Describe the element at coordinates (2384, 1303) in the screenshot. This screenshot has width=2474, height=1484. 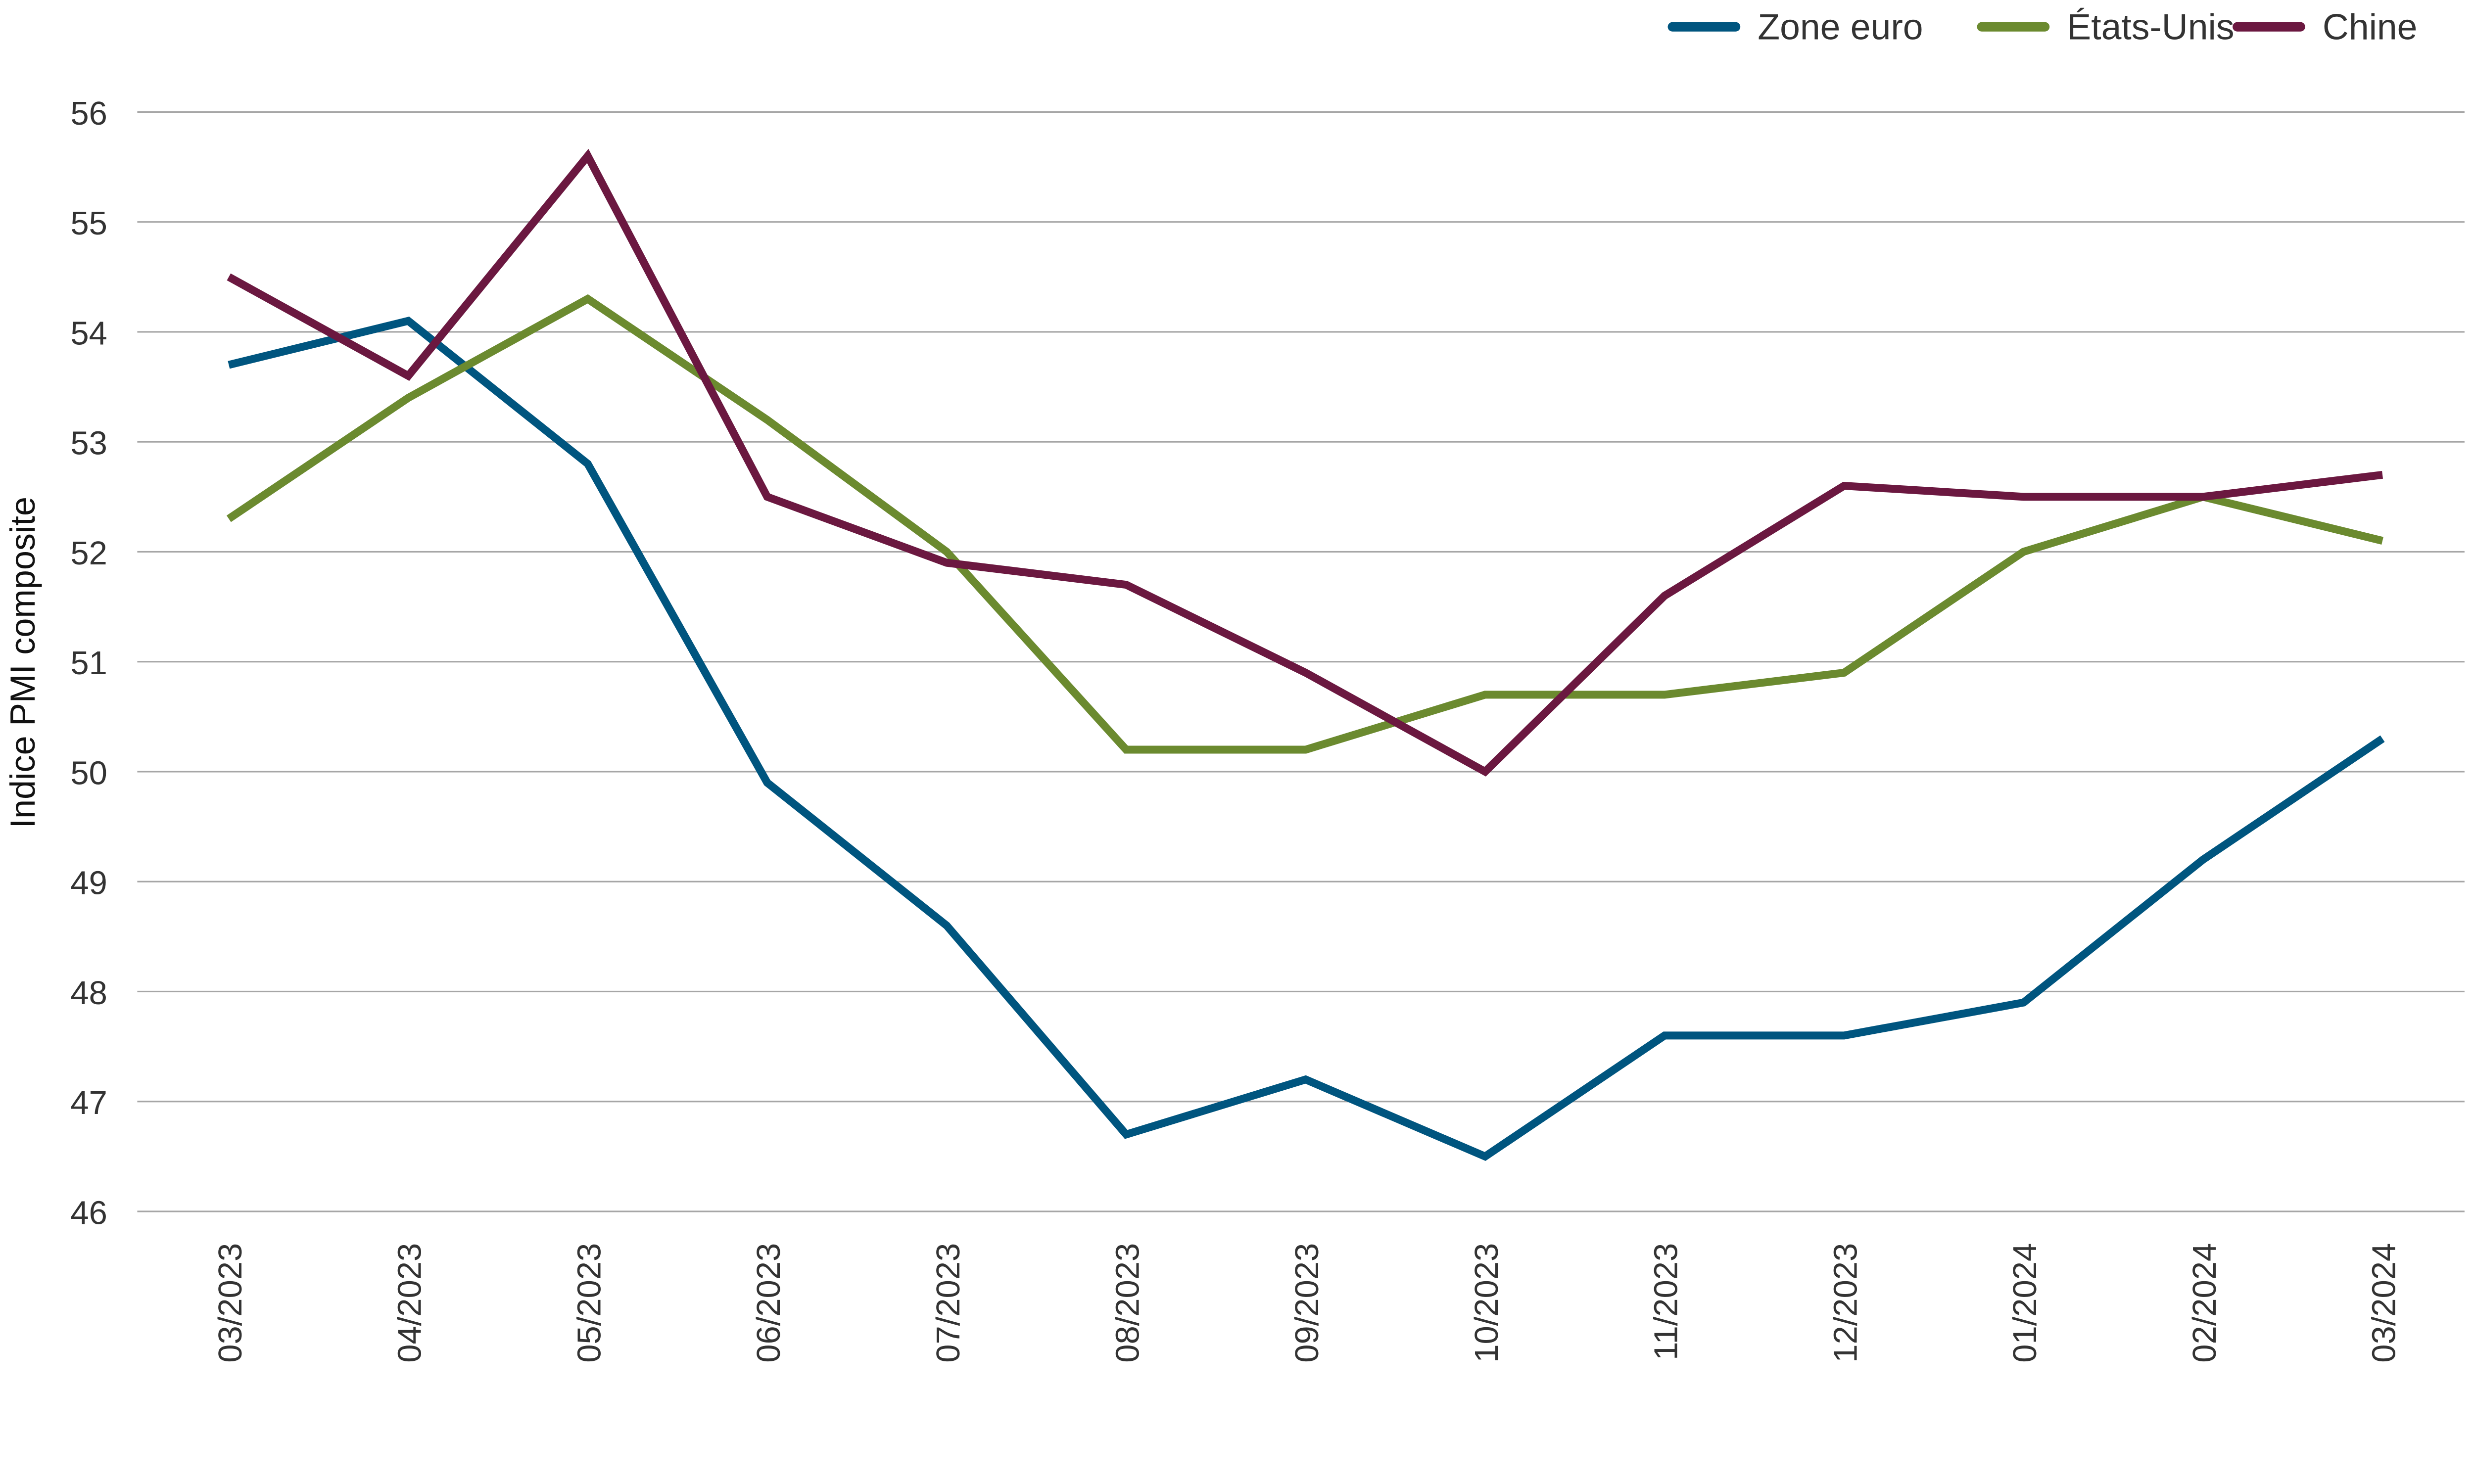
I see `x-tick-label: 03/2024` at that location.